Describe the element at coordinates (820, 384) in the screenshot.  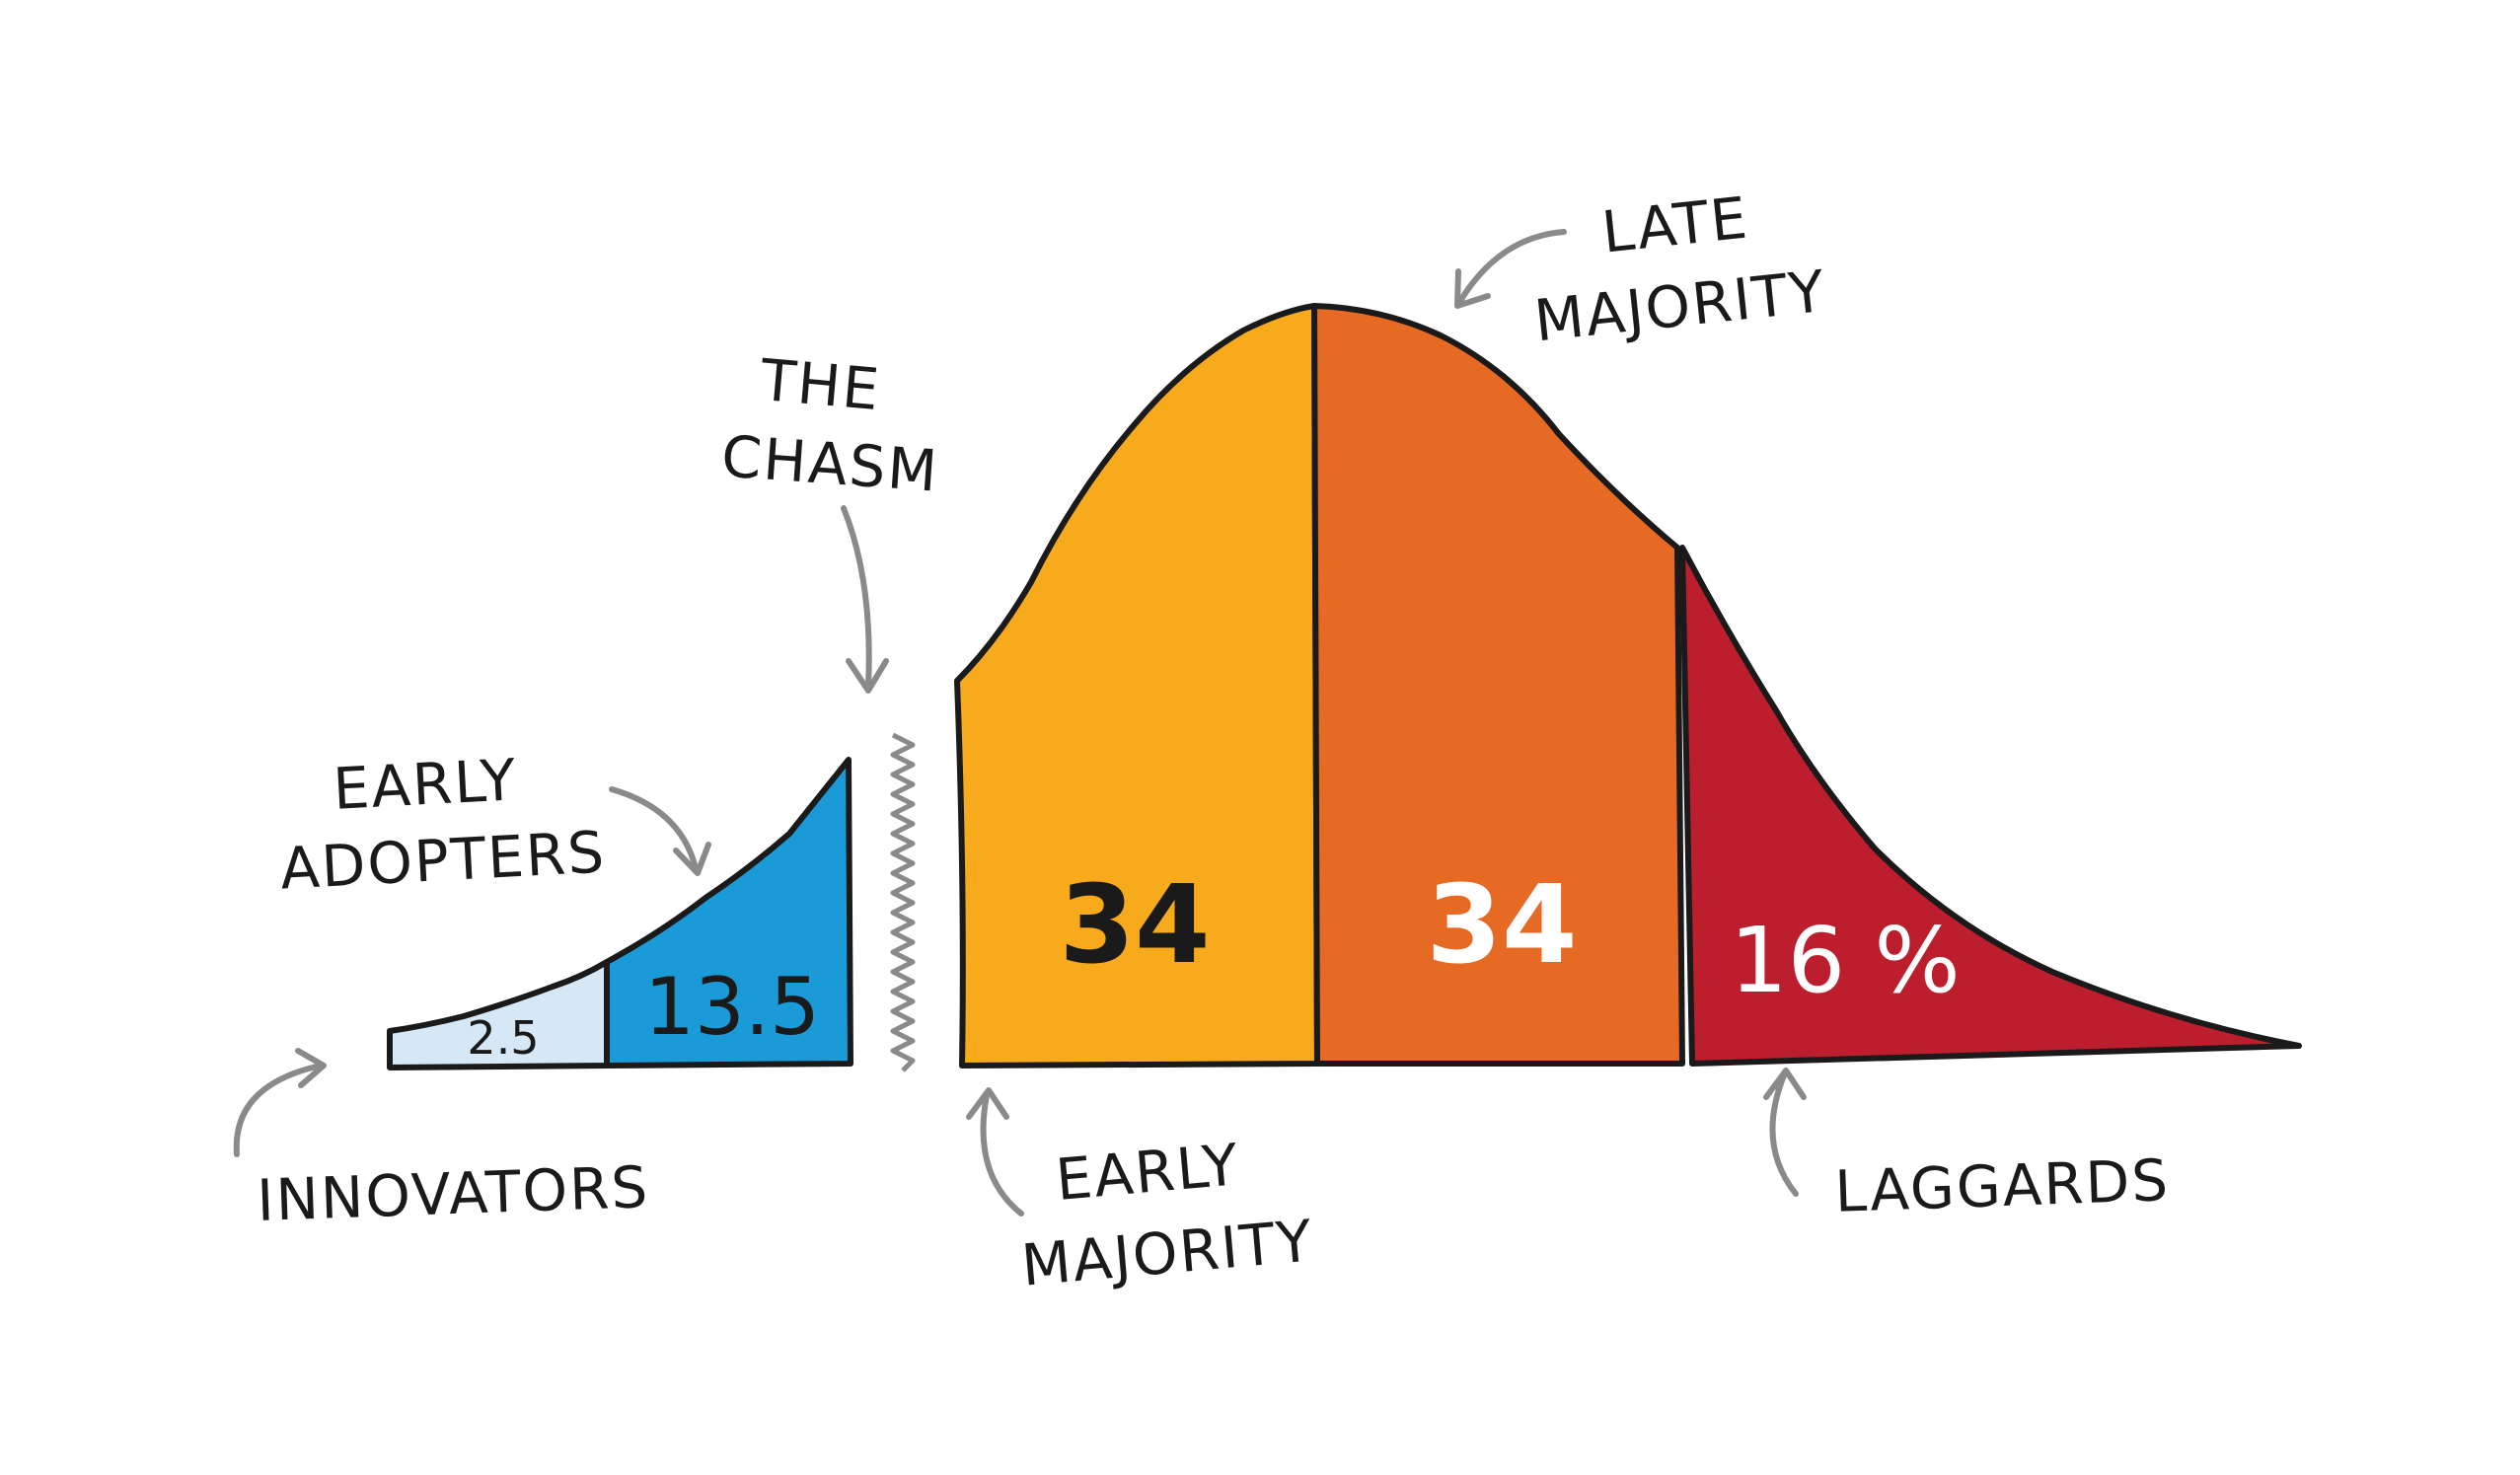
I see `chasm-label-line1: THE` at that location.